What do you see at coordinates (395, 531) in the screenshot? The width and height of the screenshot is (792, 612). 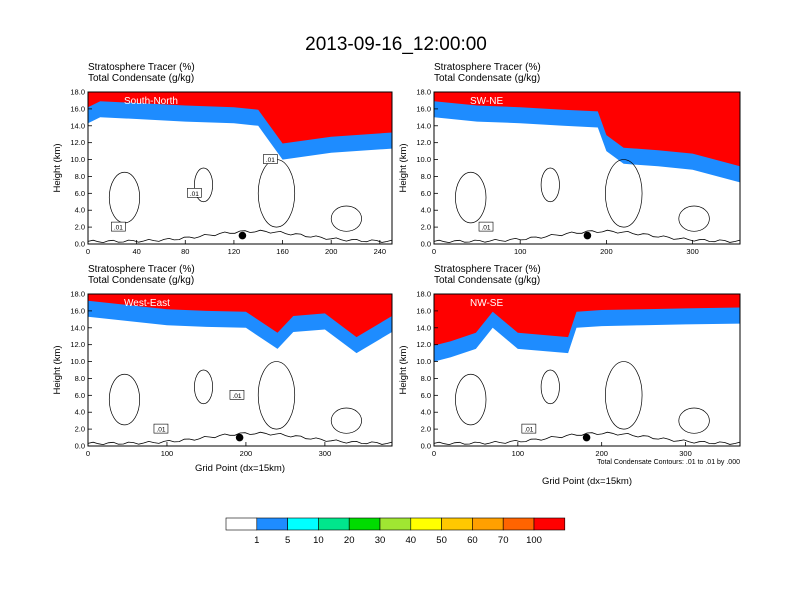 I see `colorbar: 1 5 10 20 30 40 50 60 70 100` at bounding box center [395, 531].